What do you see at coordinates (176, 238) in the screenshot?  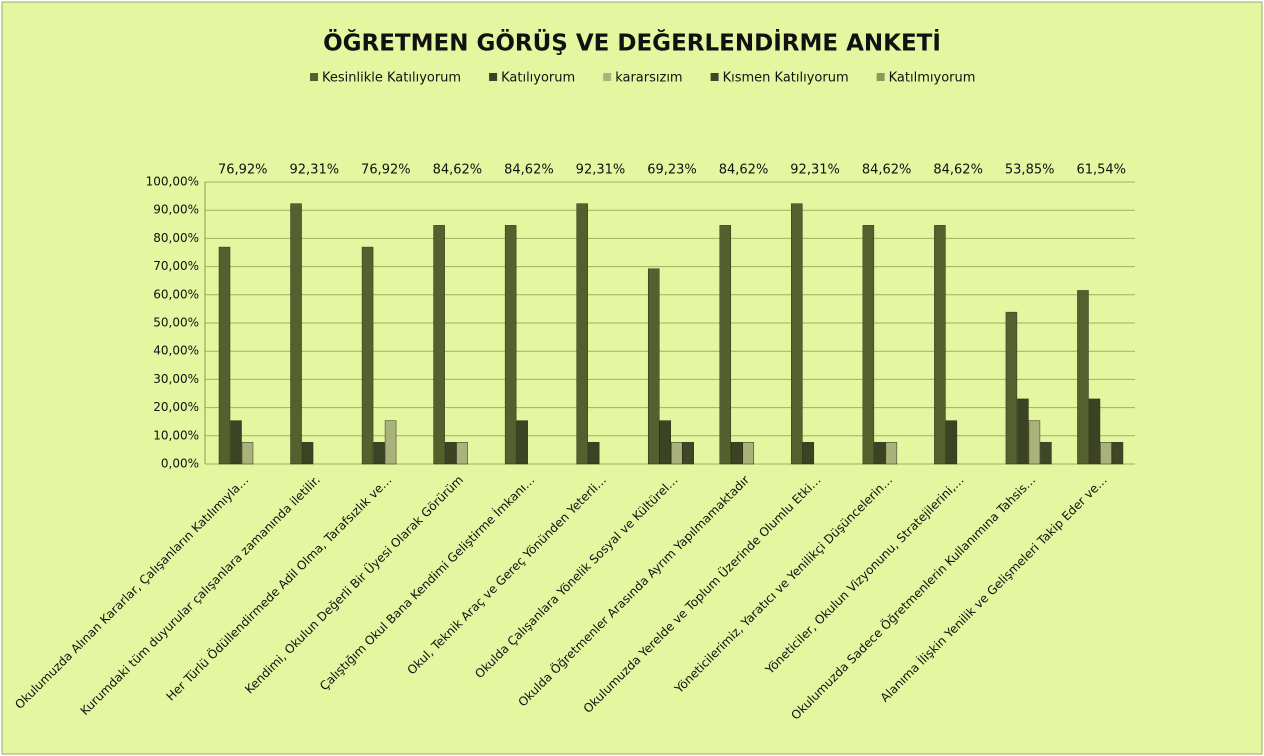 I see `y-tick-label: 80,00%` at bounding box center [176, 238].